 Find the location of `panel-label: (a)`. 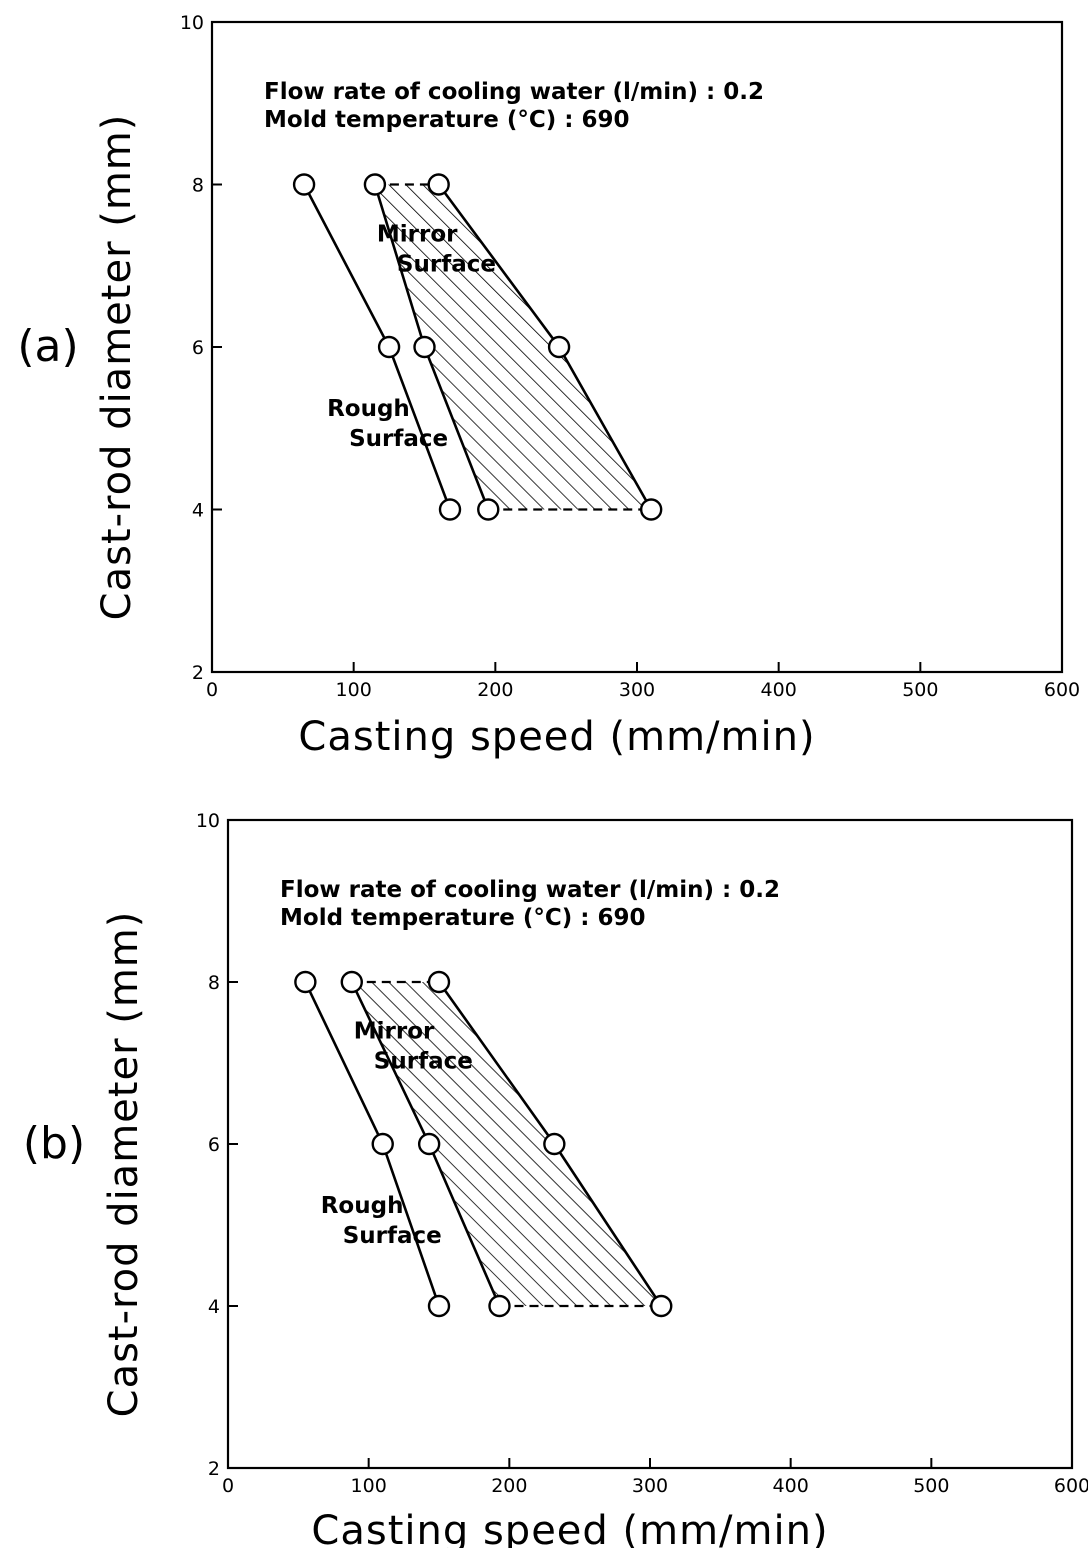

panel-label: (a) is located at coordinates (47, 346).